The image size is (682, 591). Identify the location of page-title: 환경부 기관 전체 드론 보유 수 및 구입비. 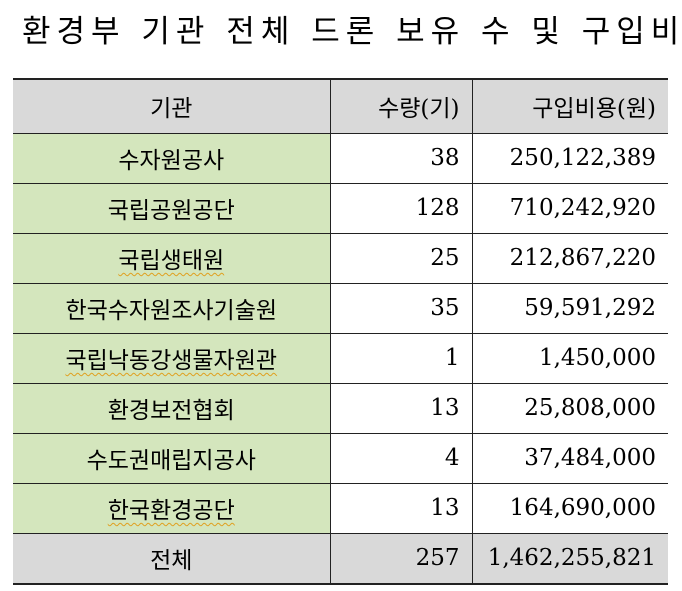
(352, 32).